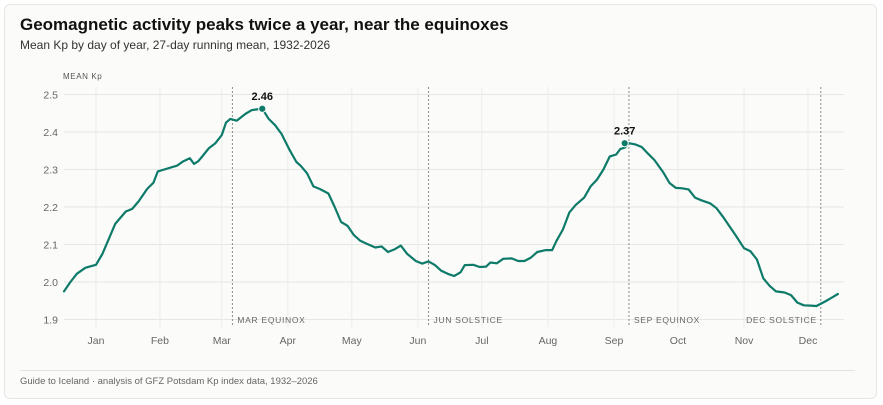 This screenshot has height=405, width=883. What do you see at coordinates (50, 321) in the screenshot?
I see `y-tick-label: 1.9` at bounding box center [50, 321].